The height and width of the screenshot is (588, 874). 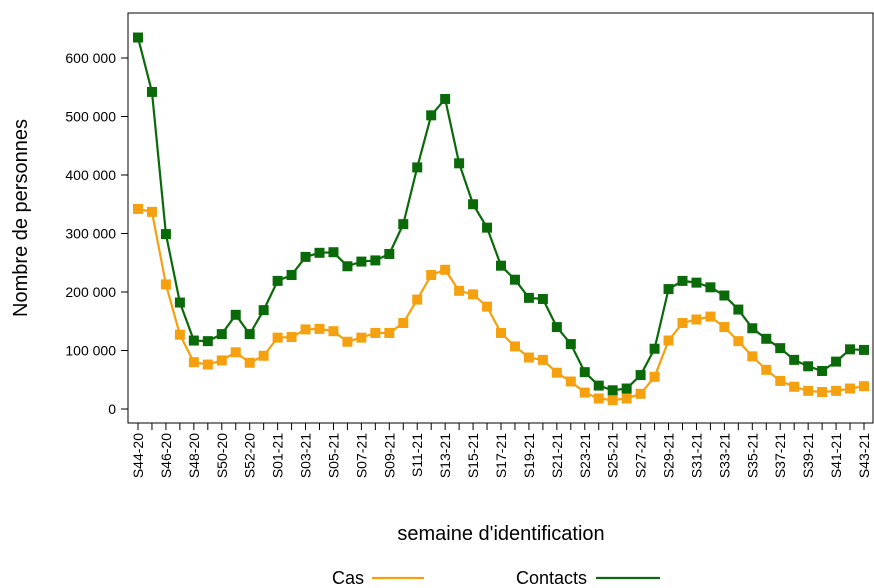 I want to click on y-tick-label: 100 000, so click(x=90, y=351).